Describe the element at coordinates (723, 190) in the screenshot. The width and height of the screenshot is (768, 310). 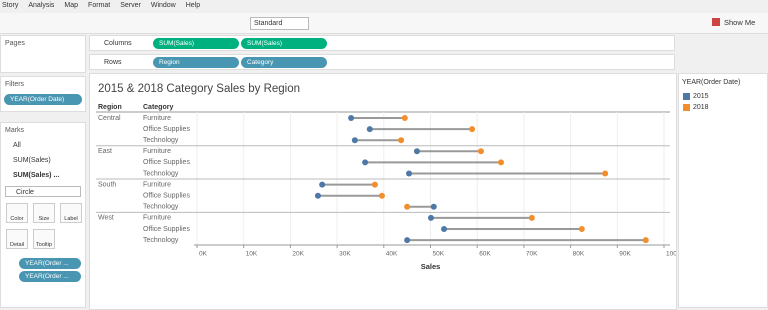
I see `legend: YEAR(Order Date) 2015 2018` at that location.